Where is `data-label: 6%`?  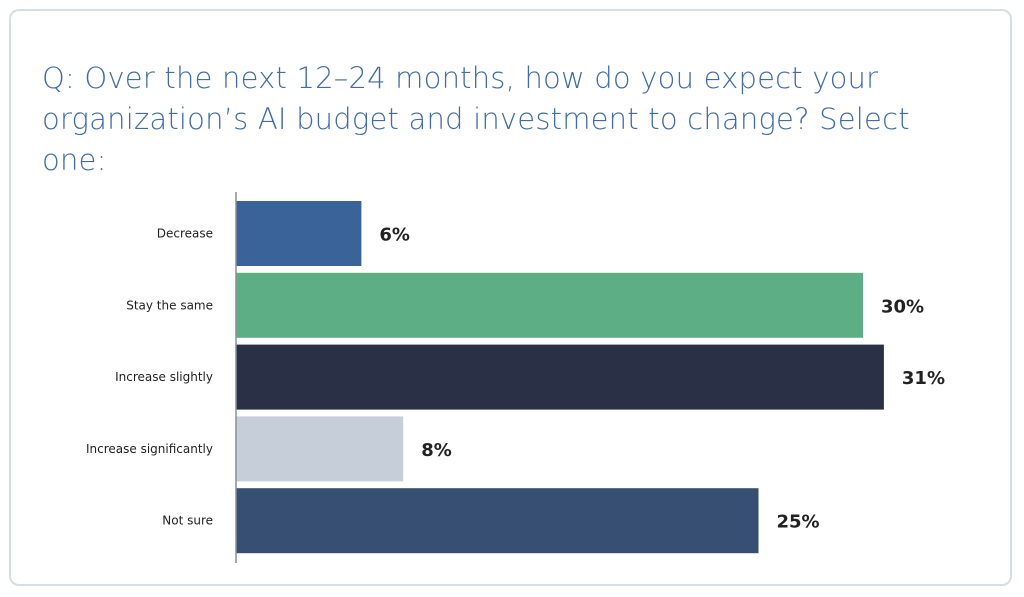
data-label: 6% is located at coordinates (394, 235).